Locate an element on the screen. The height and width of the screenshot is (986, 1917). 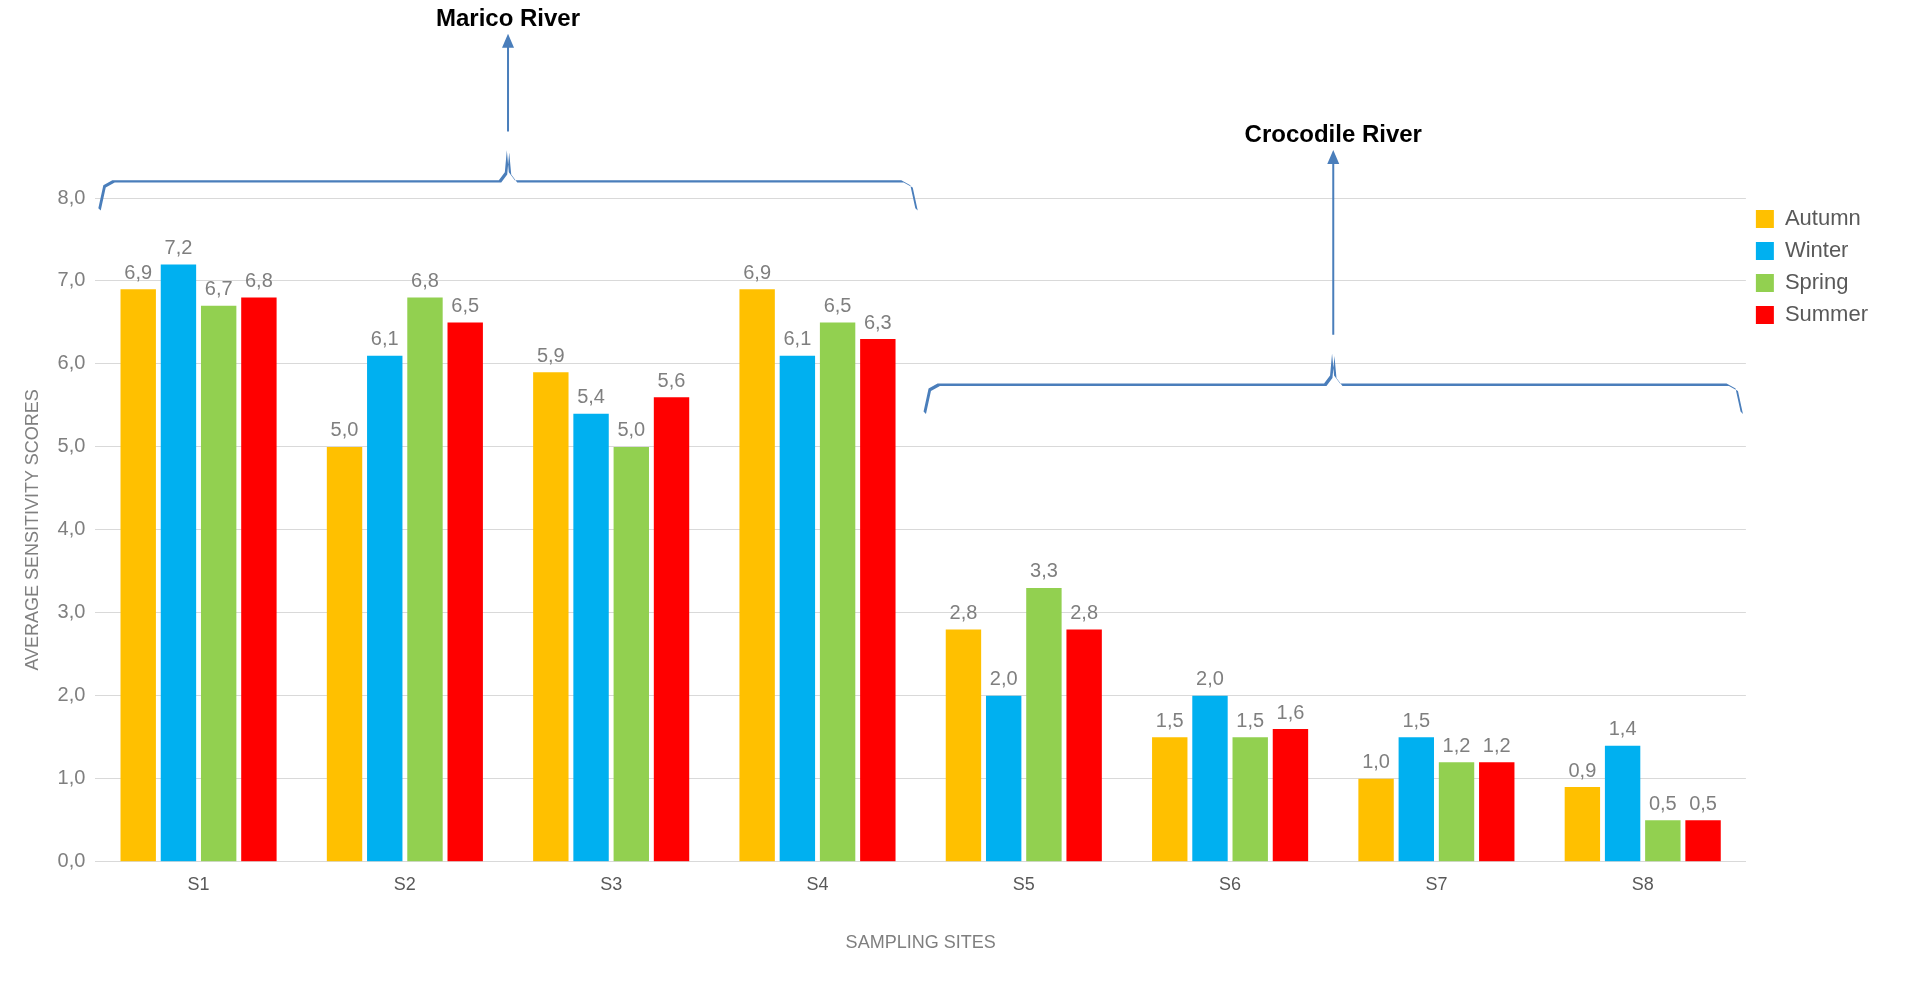
x-tick-label: S2 is located at coordinates (404, 883).